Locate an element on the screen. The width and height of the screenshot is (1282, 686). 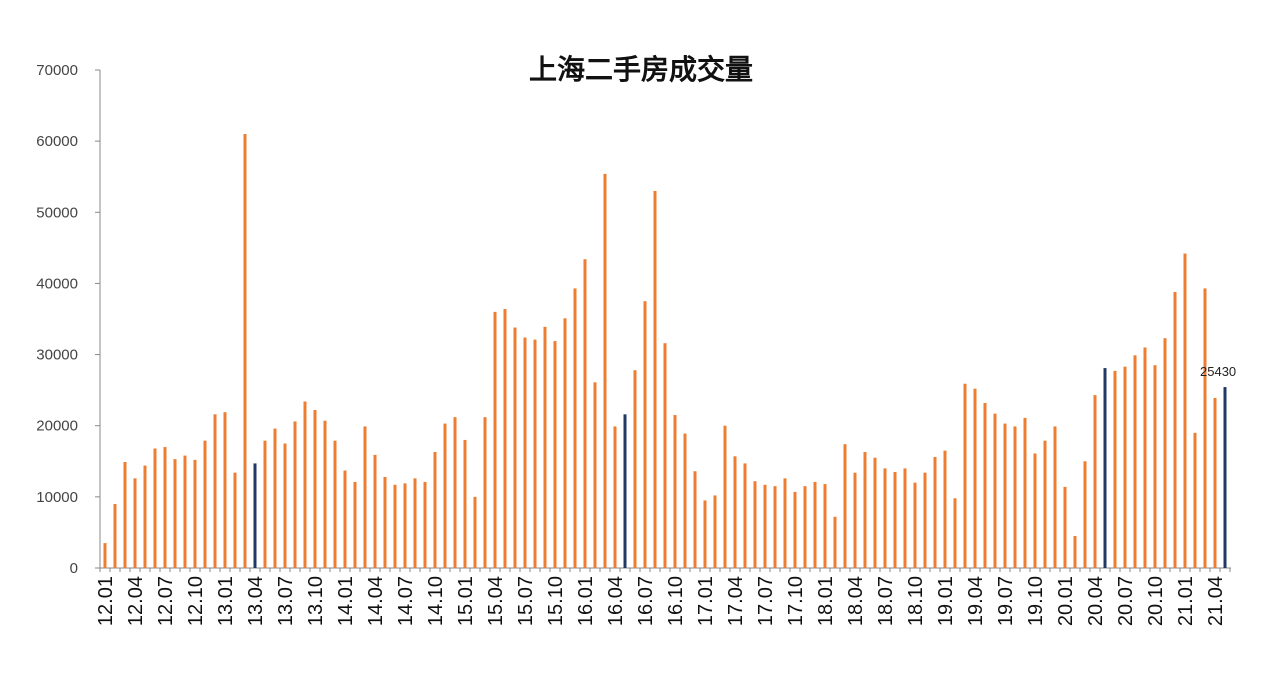
x-tick-label: 12.10 is located at coordinates (196, 601).